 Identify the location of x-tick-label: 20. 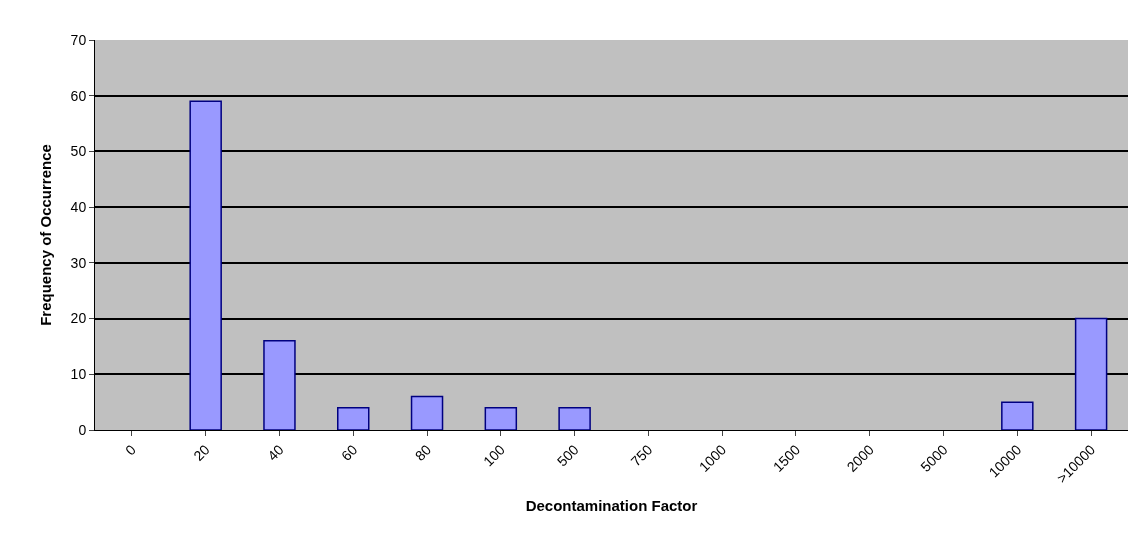
(201, 452).